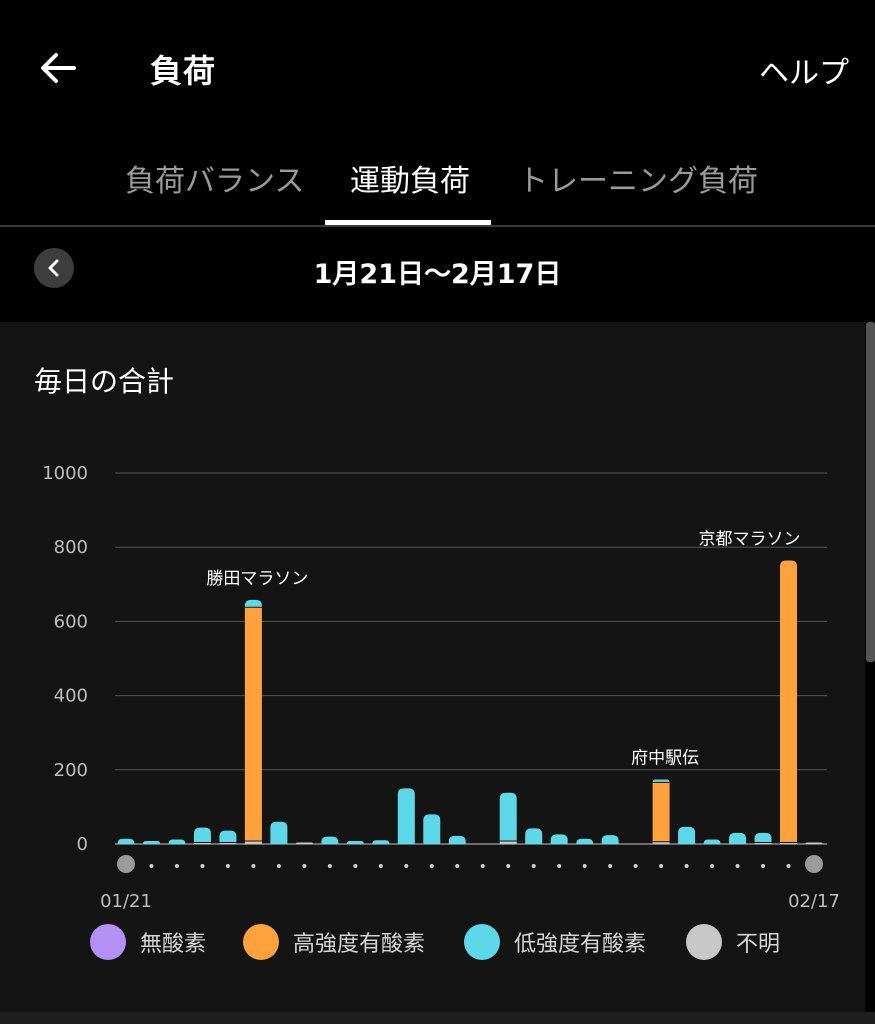 The width and height of the screenshot is (875, 1024). I want to click on y-tick-label: 800, so click(71, 547).